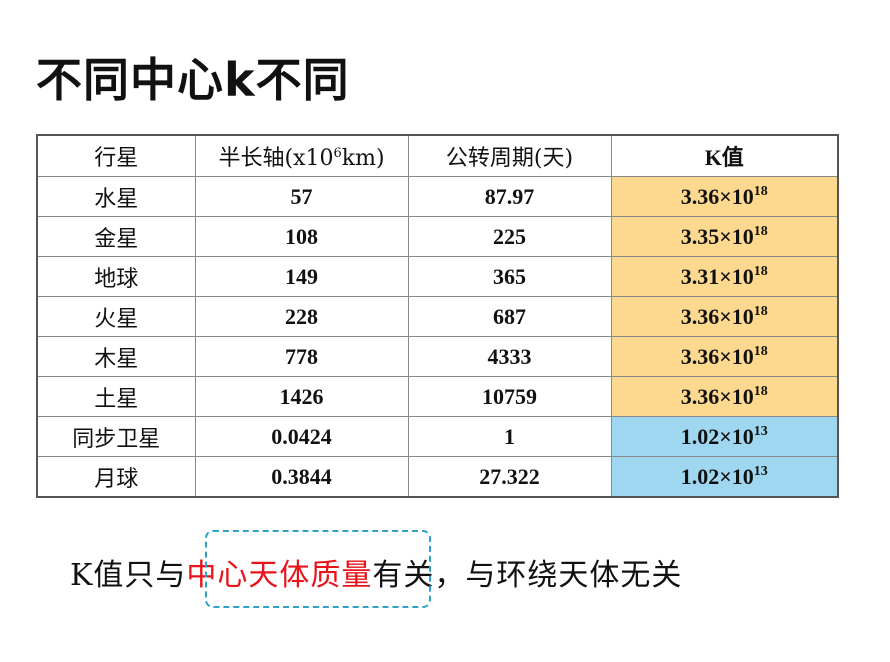  I want to click on semi-major-axis: 149, so click(301, 276).